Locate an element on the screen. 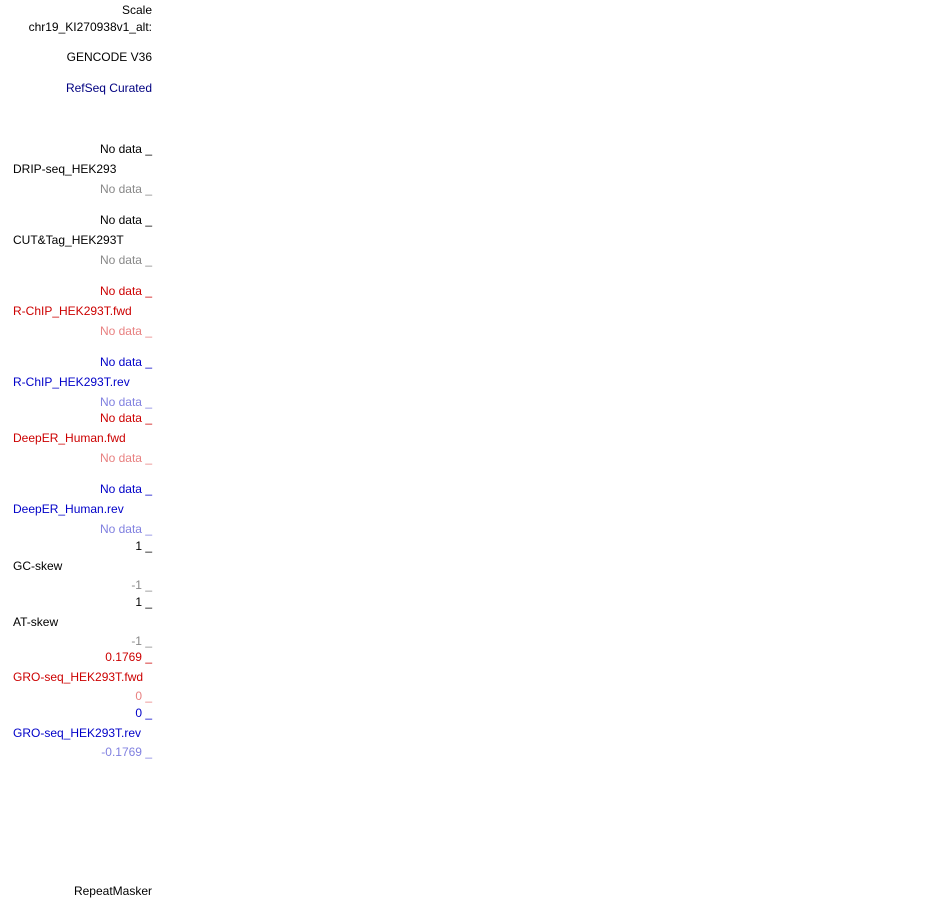 The image size is (950, 900). scale-label: Scale is located at coordinates (136, 10).